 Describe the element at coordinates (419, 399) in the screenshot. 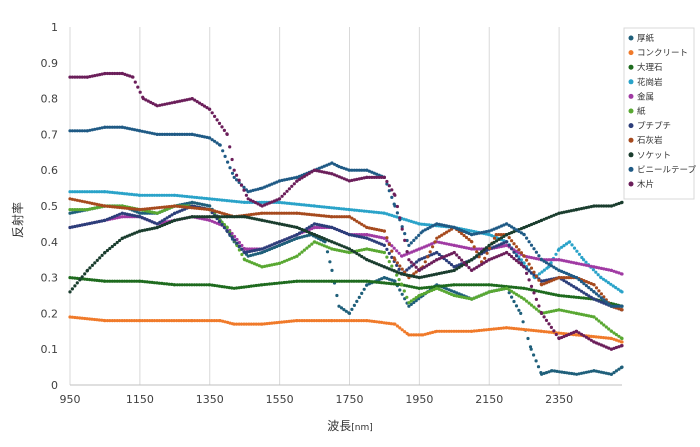

I see `x-tick-label-5: 1950` at that location.